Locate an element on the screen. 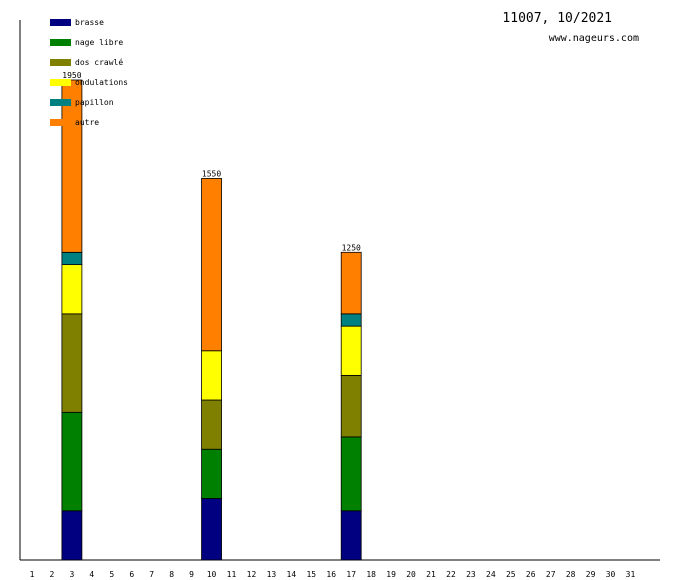  x-tick-label-9: 9 is located at coordinates (191, 574).